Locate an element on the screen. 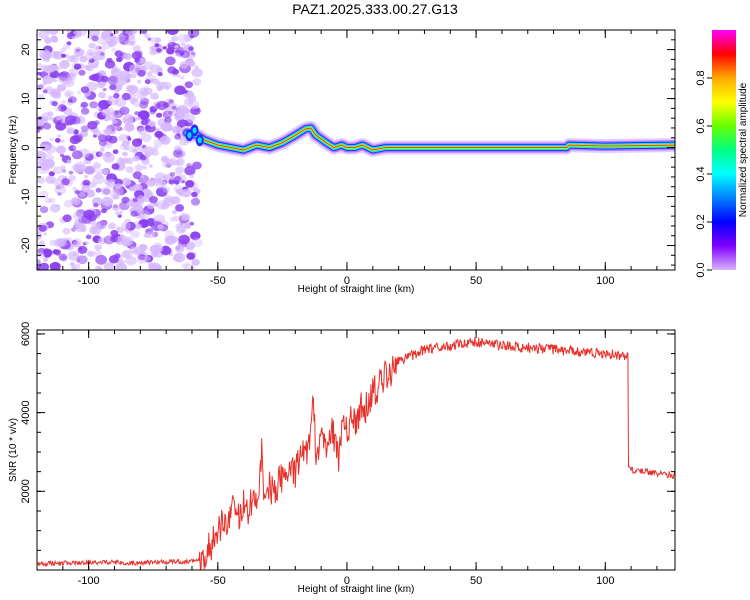 The height and width of the screenshot is (600, 750). x-tick-label: 100 is located at coordinates (605, 281).